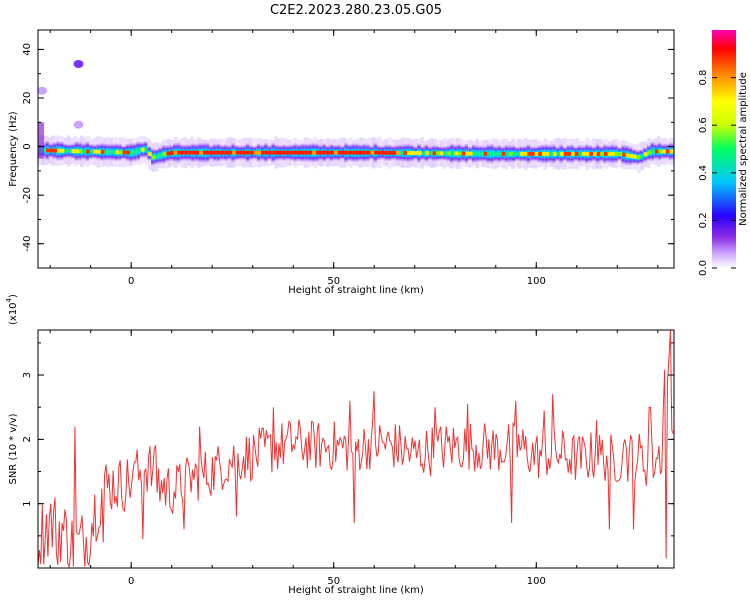 This screenshot has height=600, width=750. What do you see at coordinates (27, 98) in the screenshot?
I see `y-tick-label: 20` at bounding box center [27, 98].